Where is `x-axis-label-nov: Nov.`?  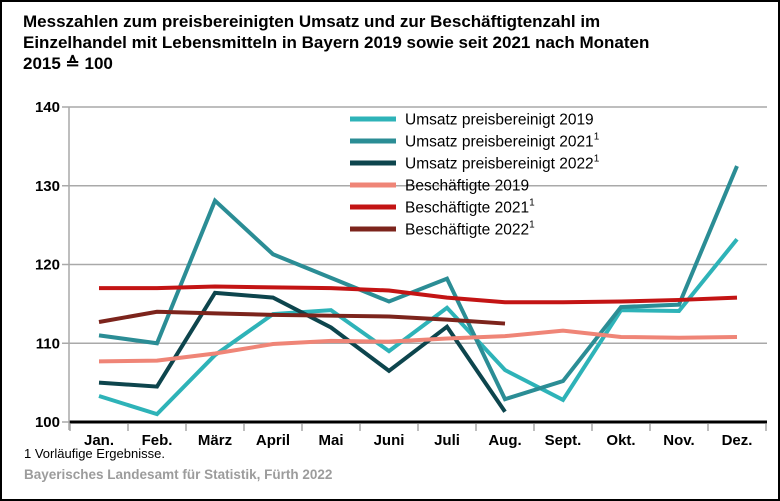 x-axis-label-nov: Nov. is located at coordinates (678, 440).